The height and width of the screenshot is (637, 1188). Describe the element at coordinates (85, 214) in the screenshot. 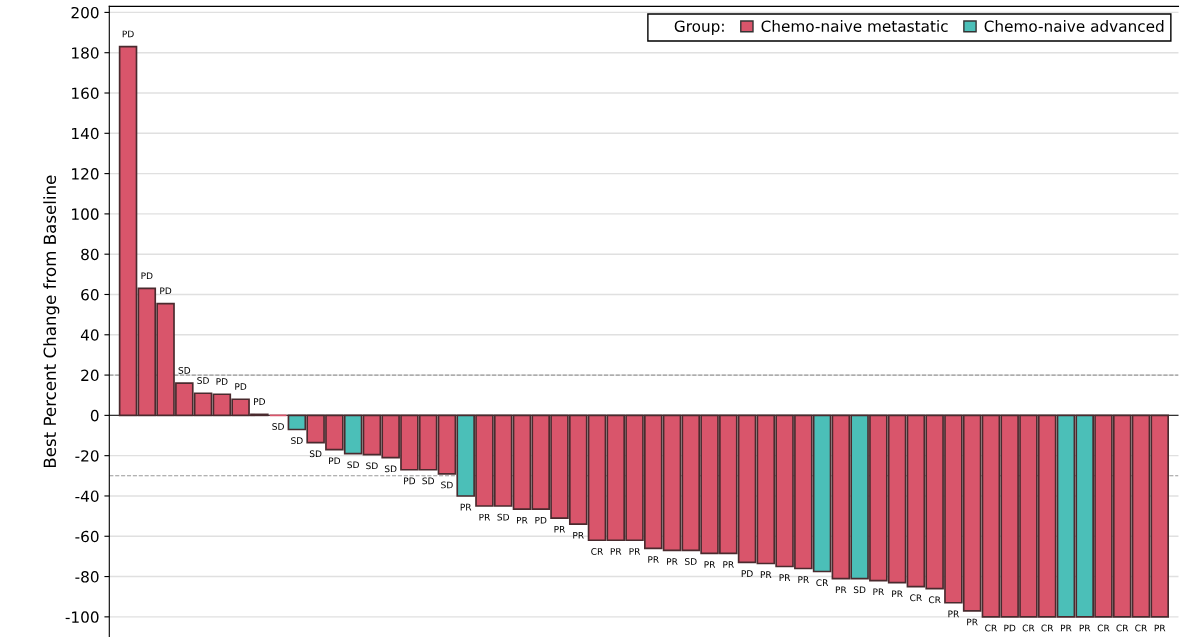

I see `y-tick-label: 100` at that location.